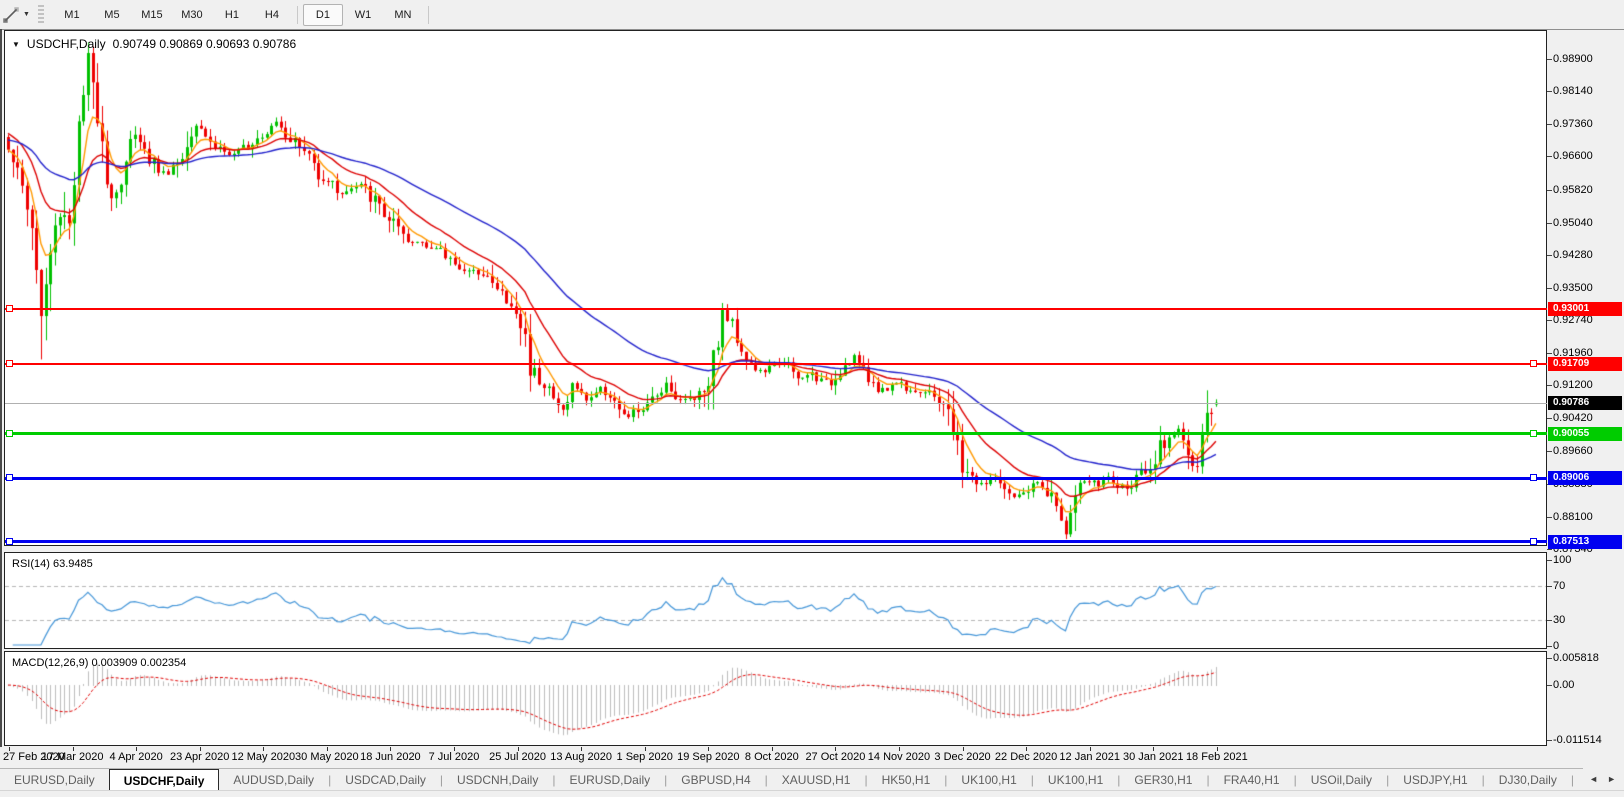  Describe the element at coordinates (1611, 779) in the screenshot. I see `tab-scroll-right-icon: ►` at that location.